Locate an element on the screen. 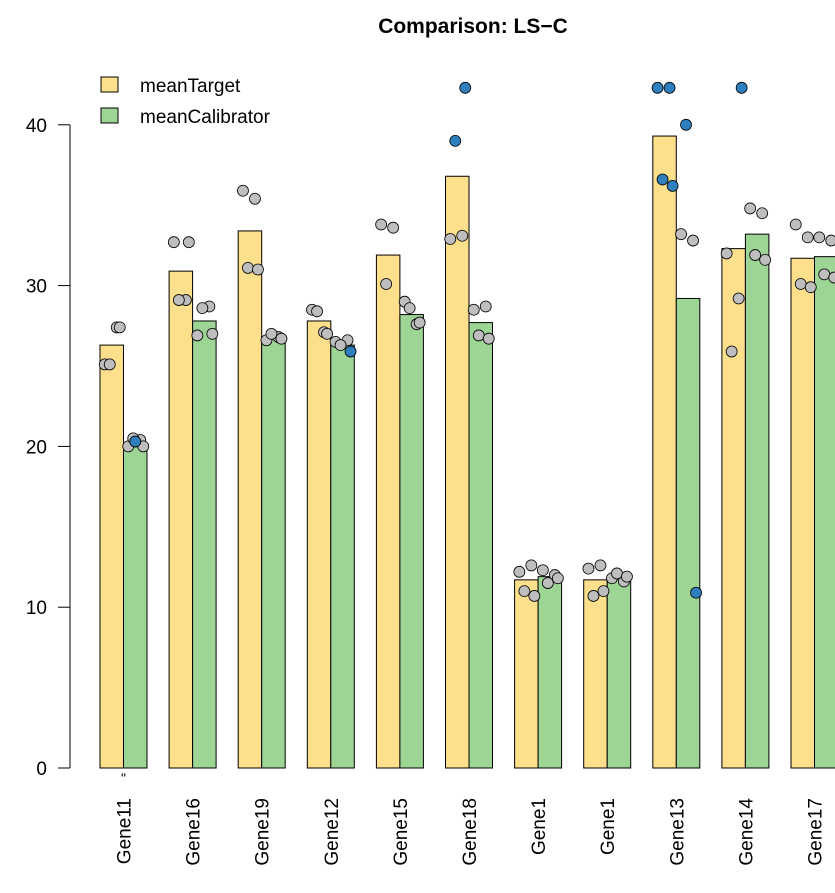  x-tick-label-Gene19: Gene19 is located at coordinates (263, 832).